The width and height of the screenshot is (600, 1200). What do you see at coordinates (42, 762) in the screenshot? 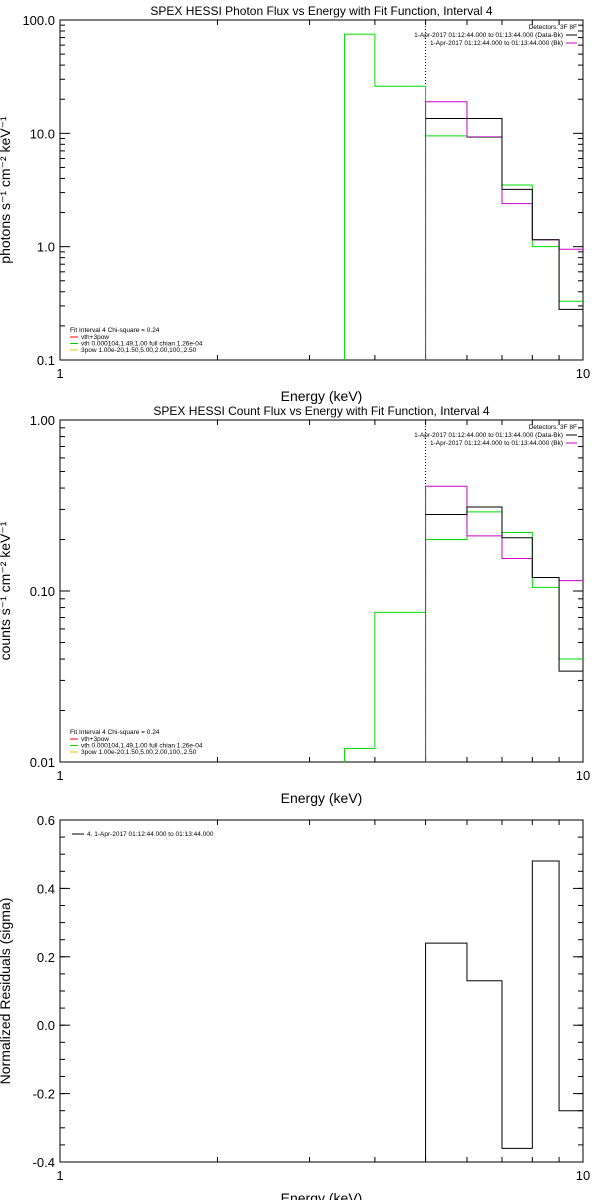
I see `y-tick-label: 0.01` at bounding box center [42, 762].